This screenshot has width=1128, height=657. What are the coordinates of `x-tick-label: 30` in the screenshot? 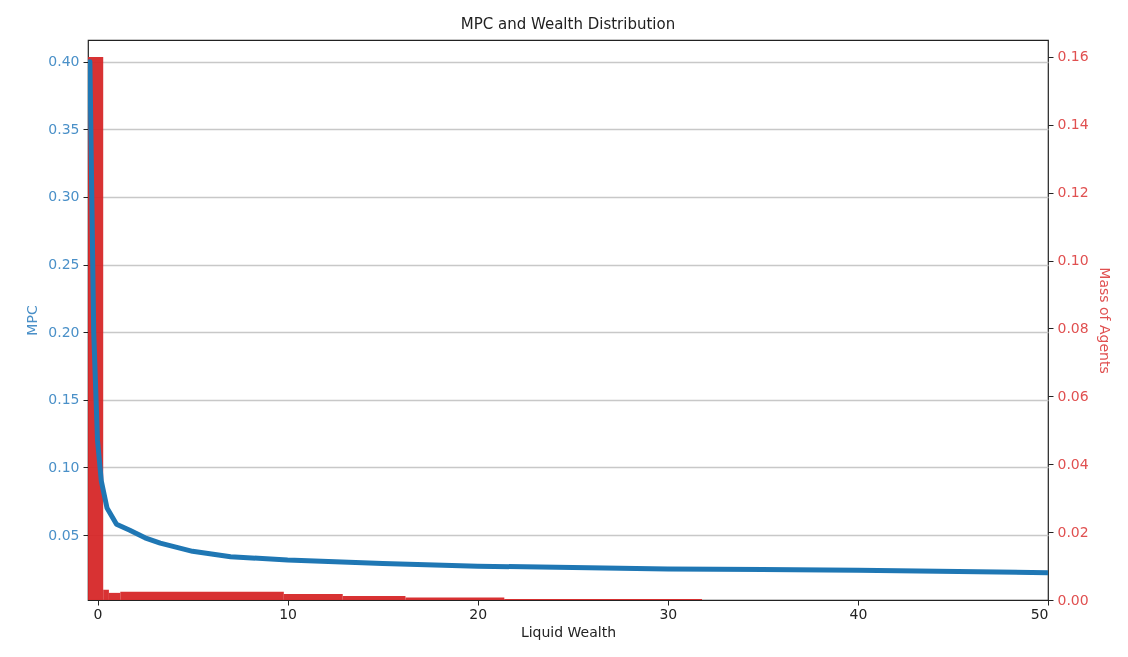 It's located at (668, 613).